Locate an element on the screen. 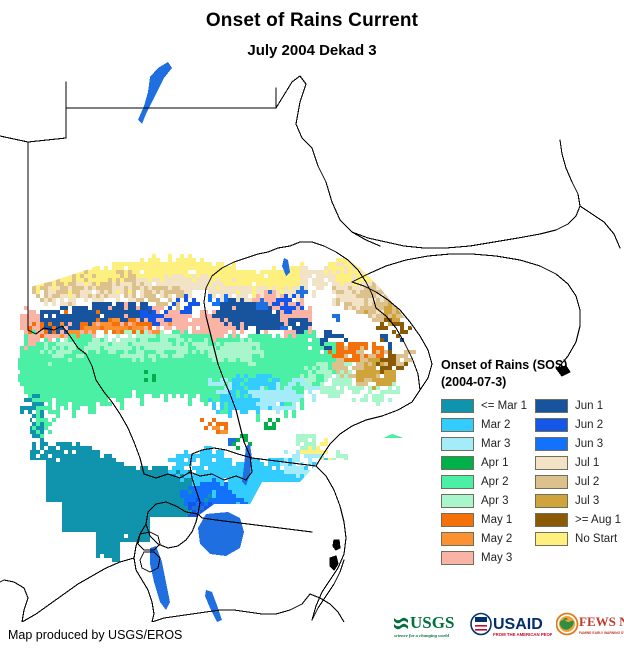 The image size is (624, 648). legend-item-label: Jul 3 is located at coordinates (587, 500).